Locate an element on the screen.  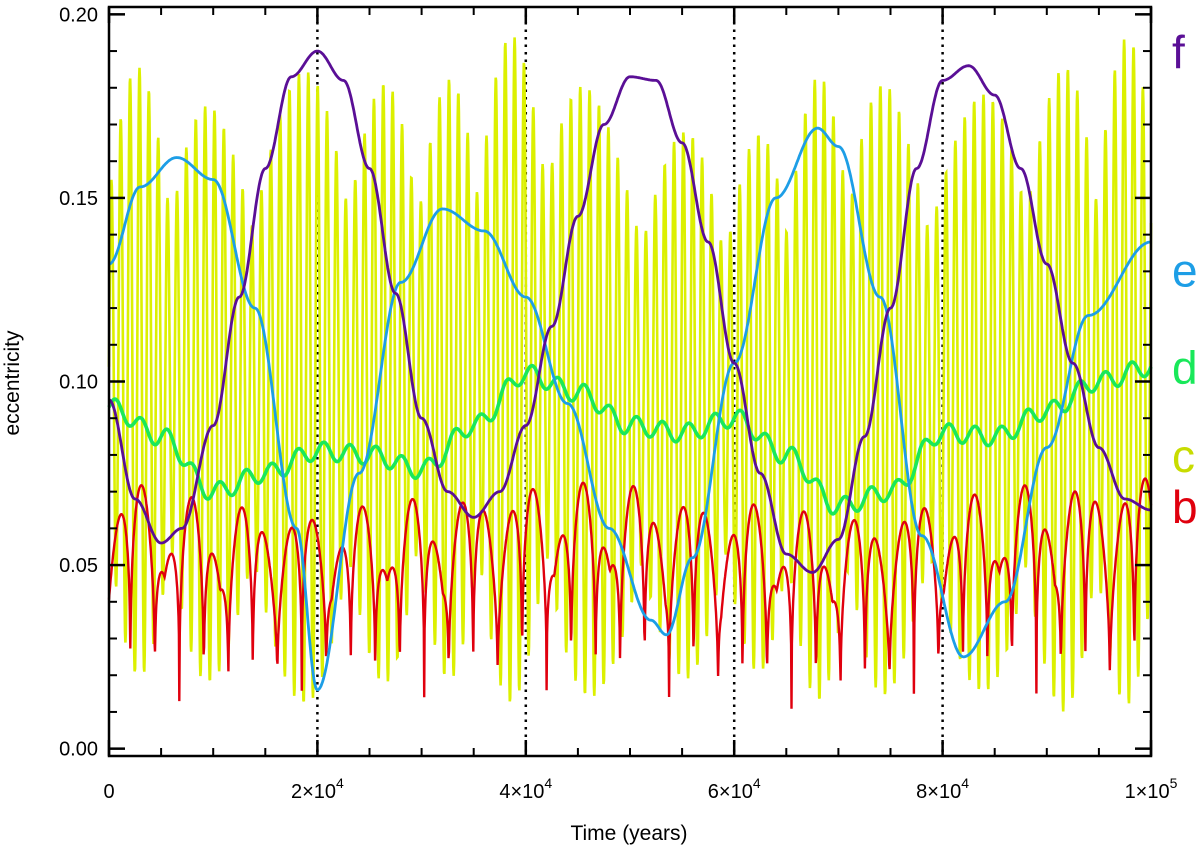
x-tick-label-mantissa: 6×10 is located at coordinates (730, 792).